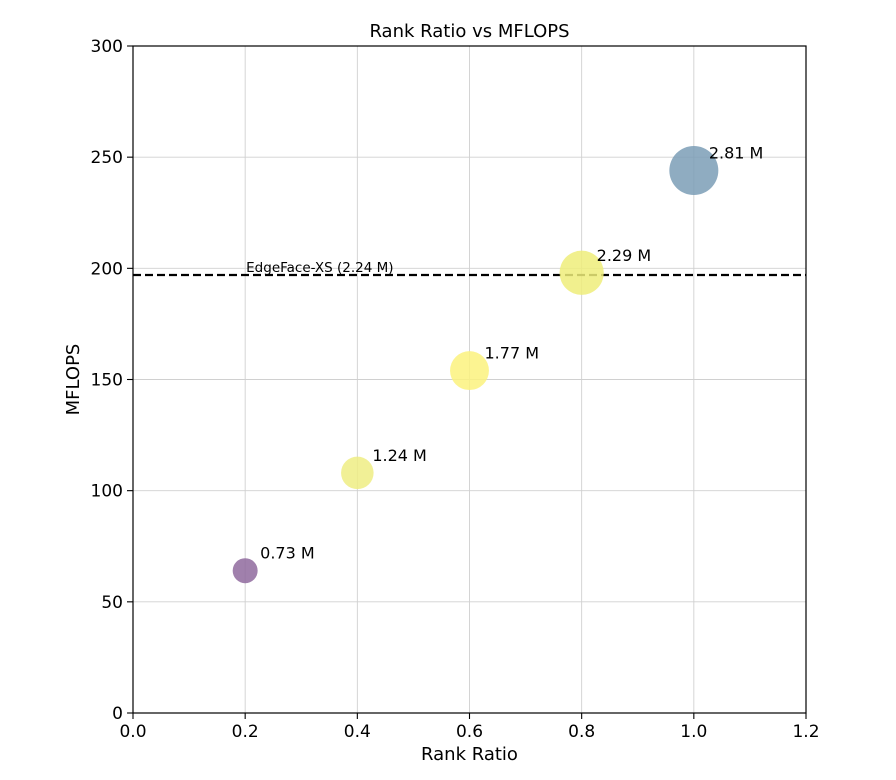  What do you see at coordinates (357, 732) in the screenshot?
I see `x-tick-label: 0.4` at bounding box center [357, 732].